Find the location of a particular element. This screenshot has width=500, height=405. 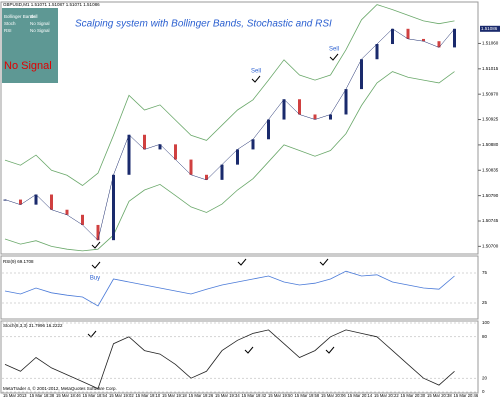

x-tick-label: 15 Mar 19:26 is located at coordinates (201, 395).